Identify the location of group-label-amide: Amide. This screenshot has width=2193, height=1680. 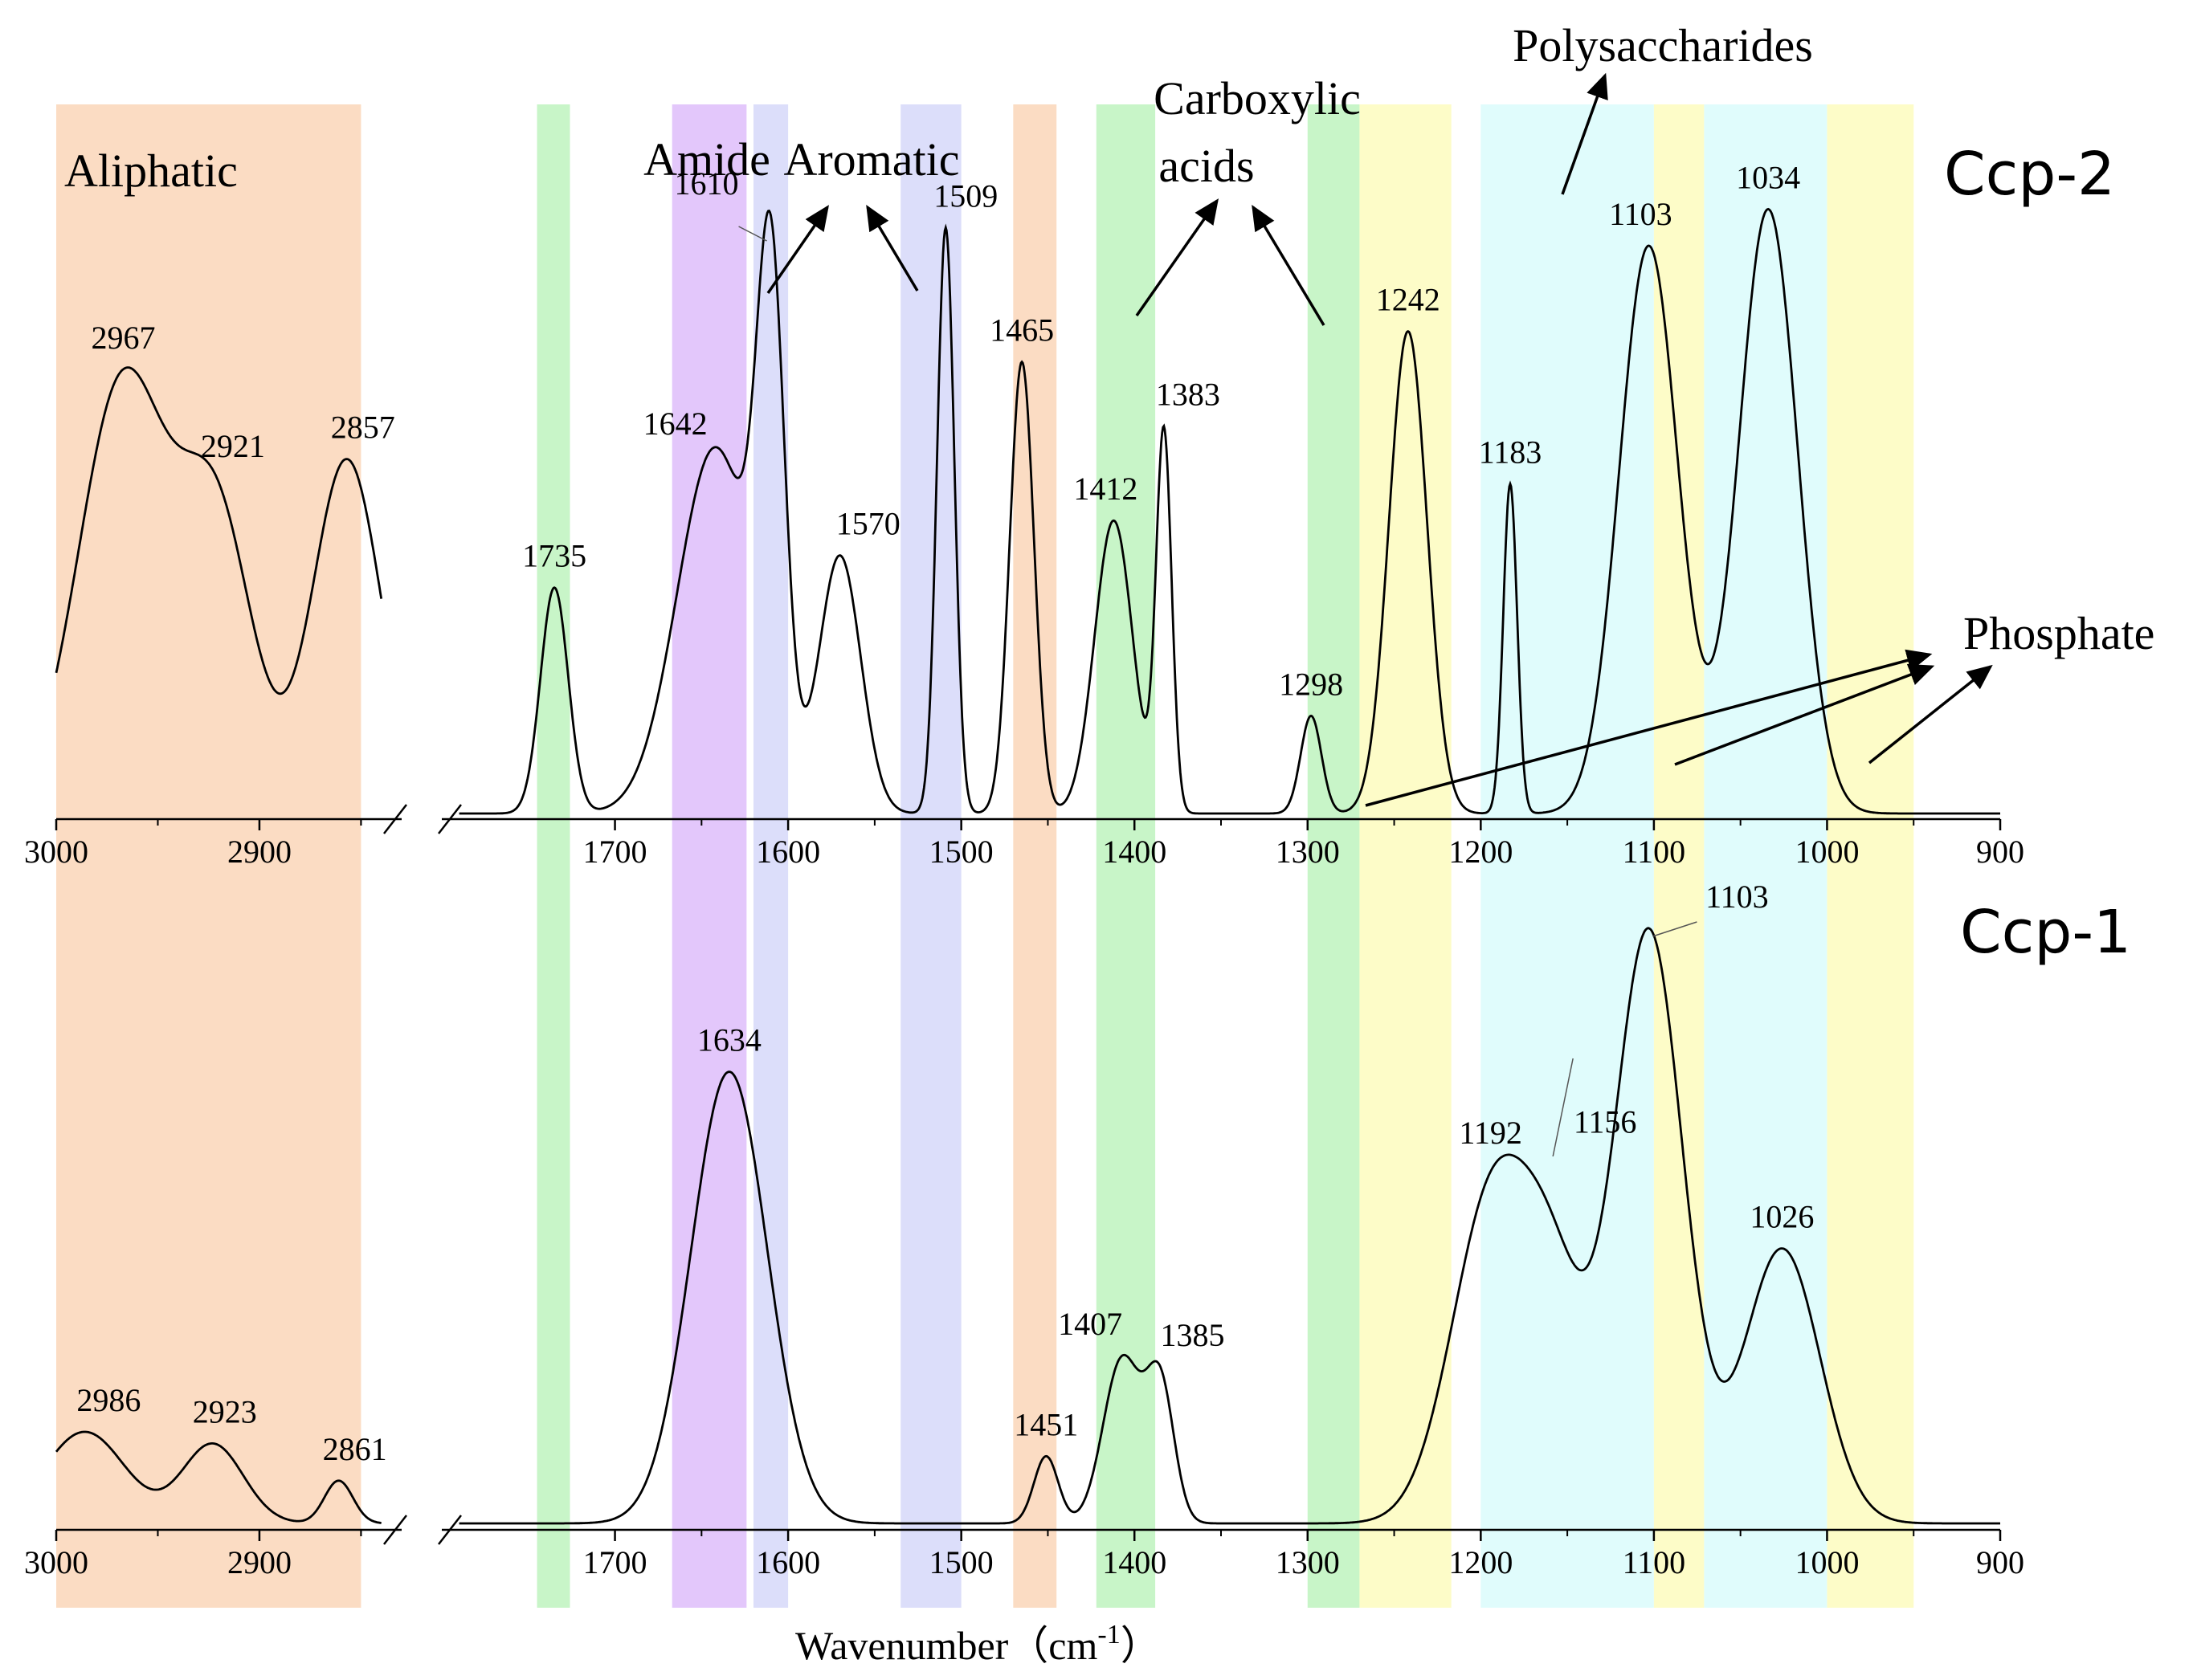
(706, 159).